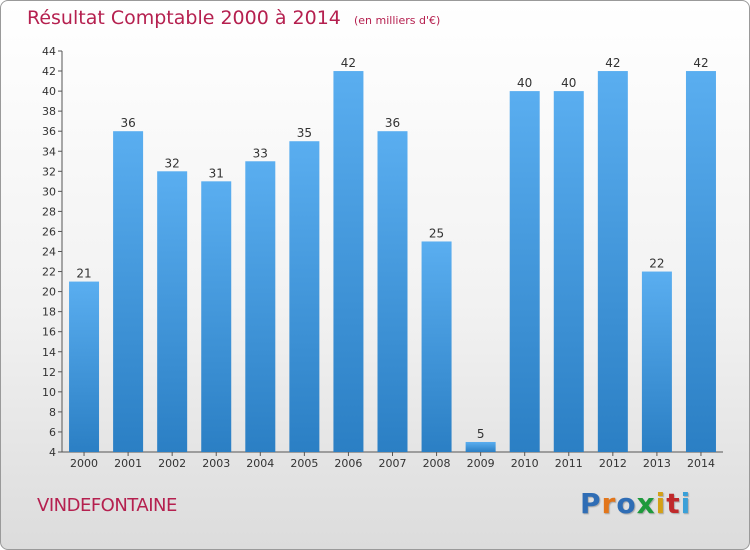 The height and width of the screenshot is (550, 750). What do you see at coordinates (626, 503) in the screenshot?
I see `logo-letter: o` at bounding box center [626, 503].